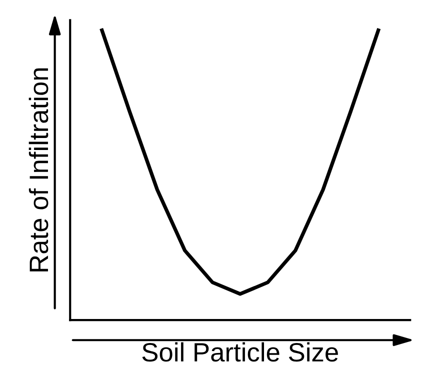 The width and height of the screenshot is (425, 387). I want to click on y-axis-title: Rate of Infiltration, so click(38, 170).